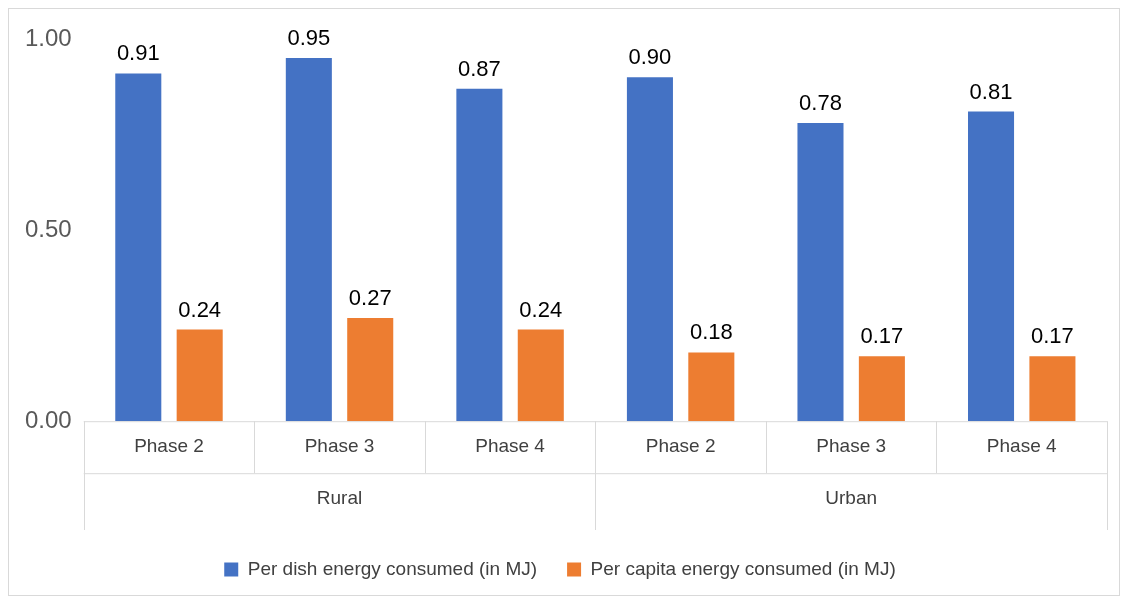  What do you see at coordinates (48, 228) in the screenshot?
I see `y-tick-label: 0.50` at bounding box center [48, 228].